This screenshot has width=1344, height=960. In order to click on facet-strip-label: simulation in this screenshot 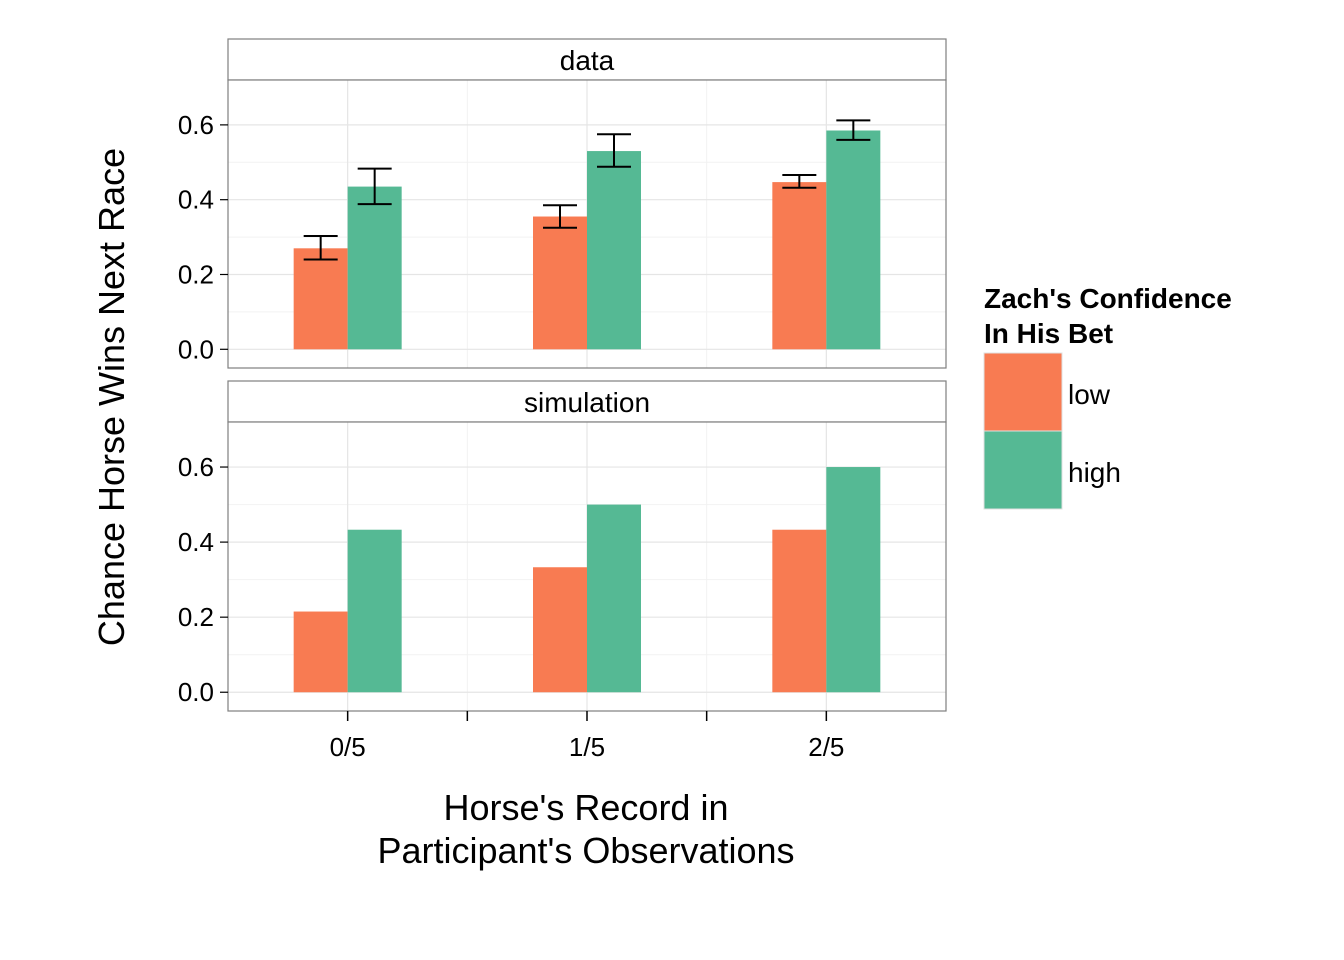, I will do `click(587, 402)`.